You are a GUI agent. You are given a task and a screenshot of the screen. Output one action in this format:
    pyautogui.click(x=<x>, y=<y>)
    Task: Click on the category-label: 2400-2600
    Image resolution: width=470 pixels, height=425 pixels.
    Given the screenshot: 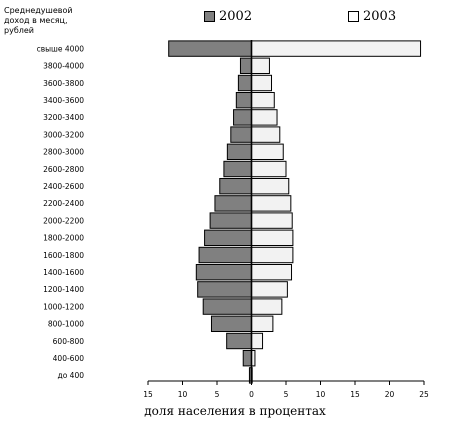 What is the action you would take?
    pyautogui.click(x=63, y=186)
    